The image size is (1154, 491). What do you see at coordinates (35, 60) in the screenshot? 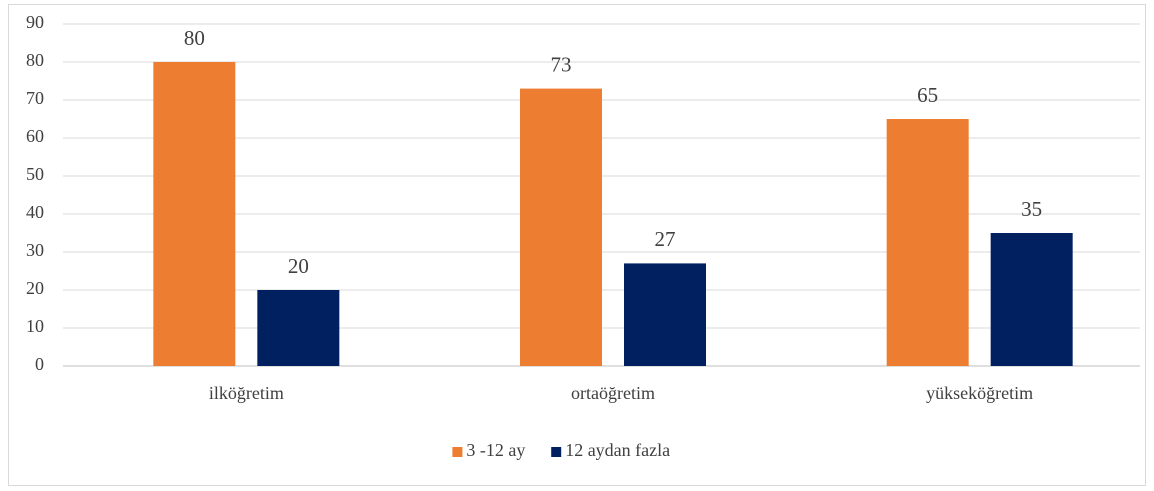
I see `y-tick-label: 80` at bounding box center [35, 60].